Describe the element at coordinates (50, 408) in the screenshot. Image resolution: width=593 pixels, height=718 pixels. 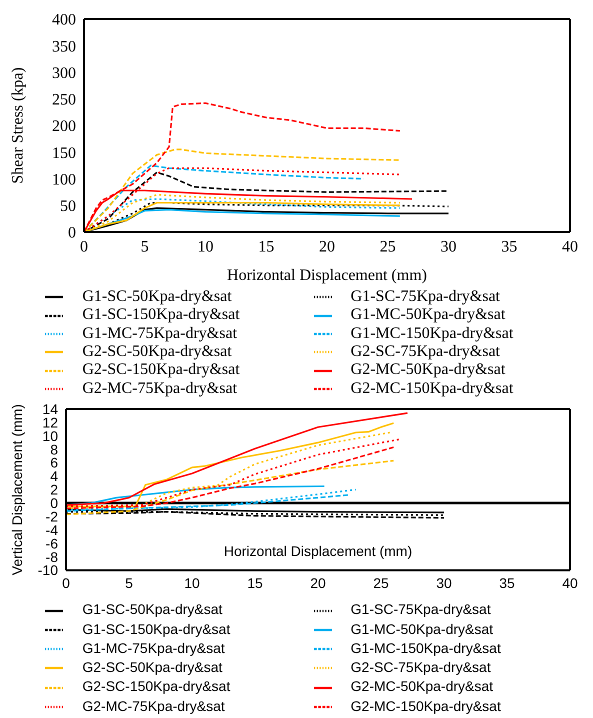
I see `y-tick-label: 14` at that location.